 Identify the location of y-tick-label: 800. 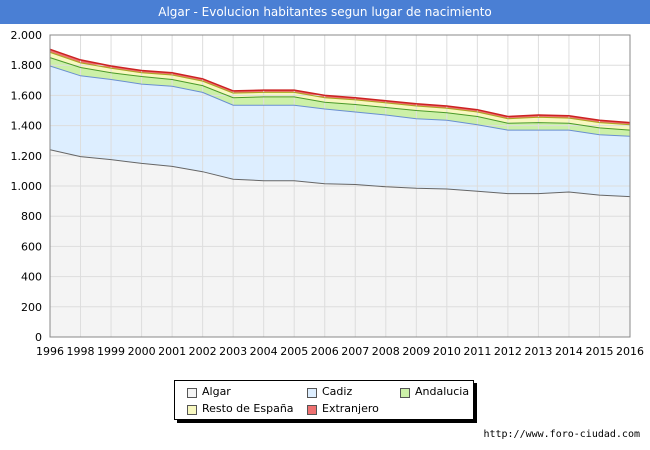
(31, 216).